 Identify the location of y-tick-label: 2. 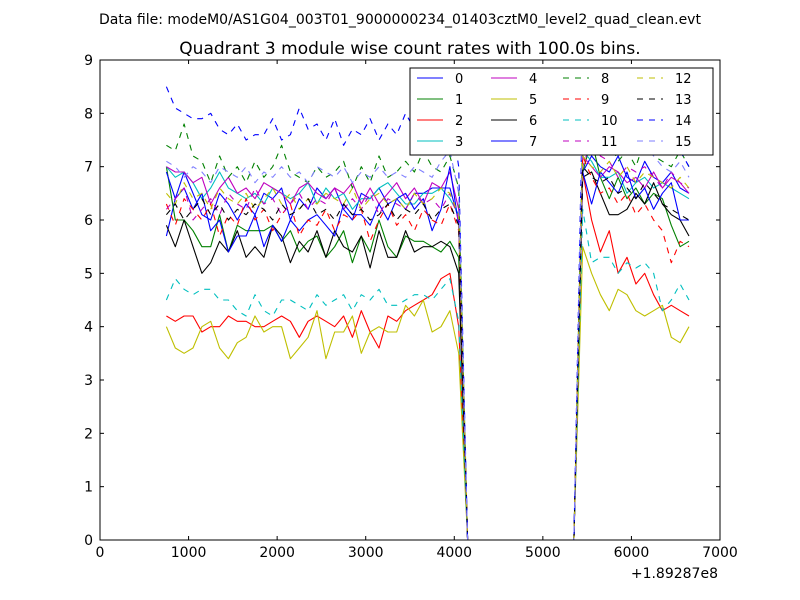
(88, 434).